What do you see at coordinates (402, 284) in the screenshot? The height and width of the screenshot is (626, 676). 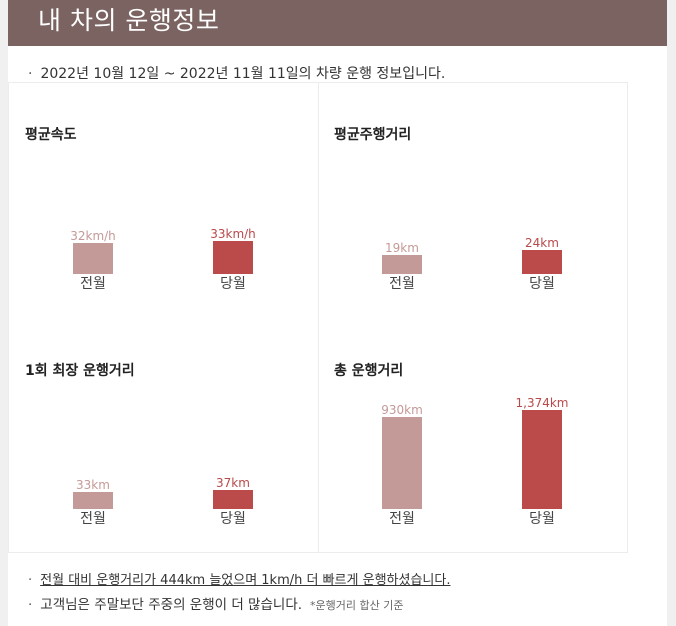 I see `average-distance-prev-label: 전월` at bounding box center [402, 284].